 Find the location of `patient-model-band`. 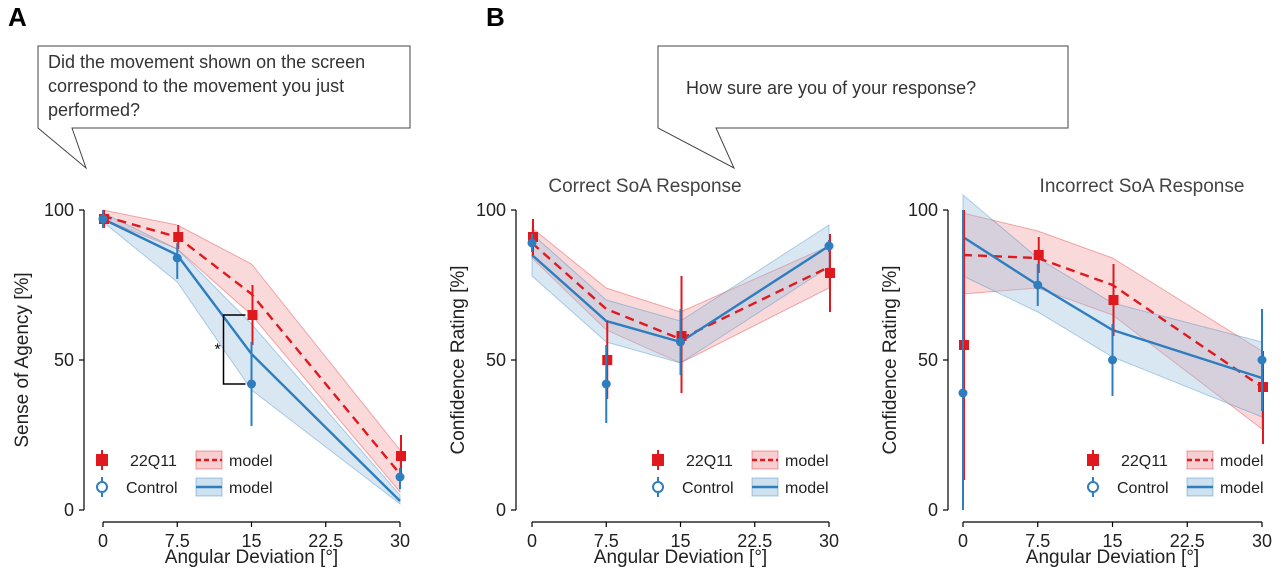

patient-model-band is located at coordinates (251, 351).